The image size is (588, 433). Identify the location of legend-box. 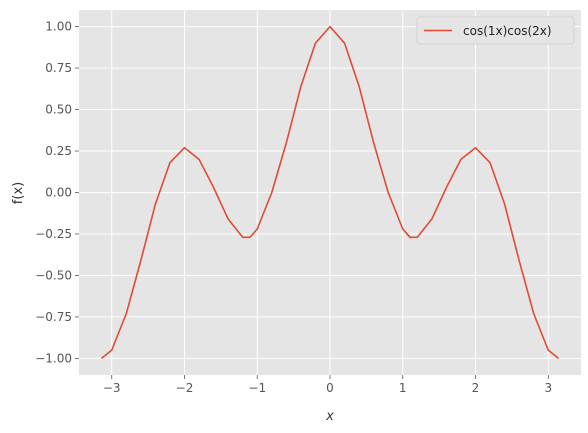
(495, 30).